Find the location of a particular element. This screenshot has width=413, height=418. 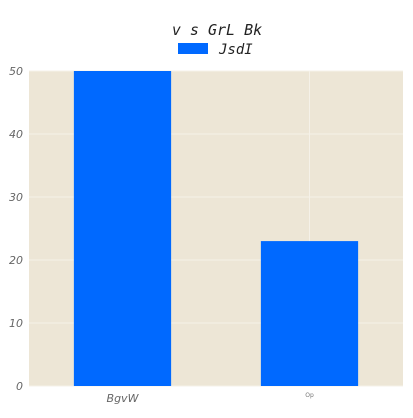

legend-swatch is located at coordinates (193, 48).